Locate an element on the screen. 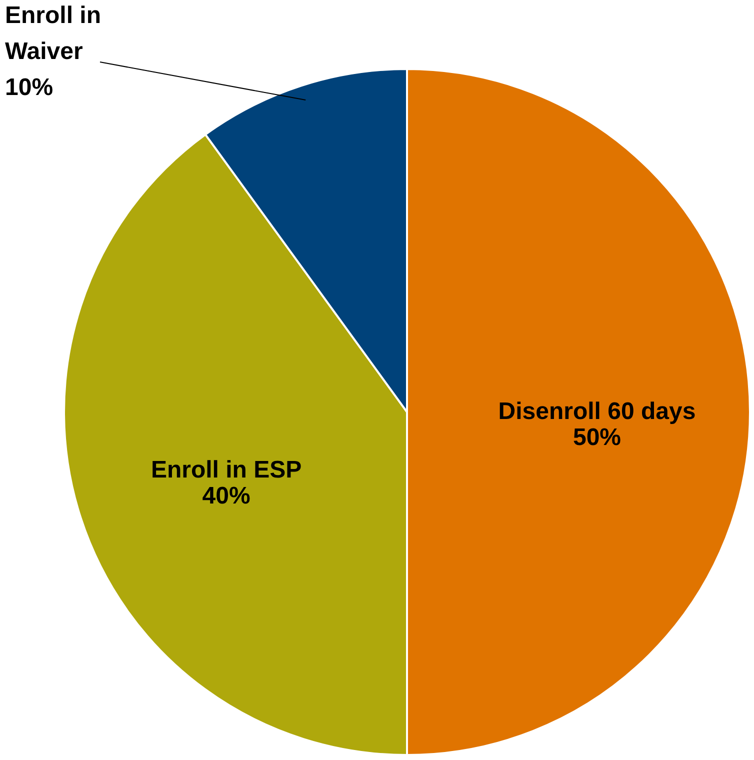 This screenshot has height=760, width=754. slice-label: Disenroll 60 days is located at coordinates (597, 411).